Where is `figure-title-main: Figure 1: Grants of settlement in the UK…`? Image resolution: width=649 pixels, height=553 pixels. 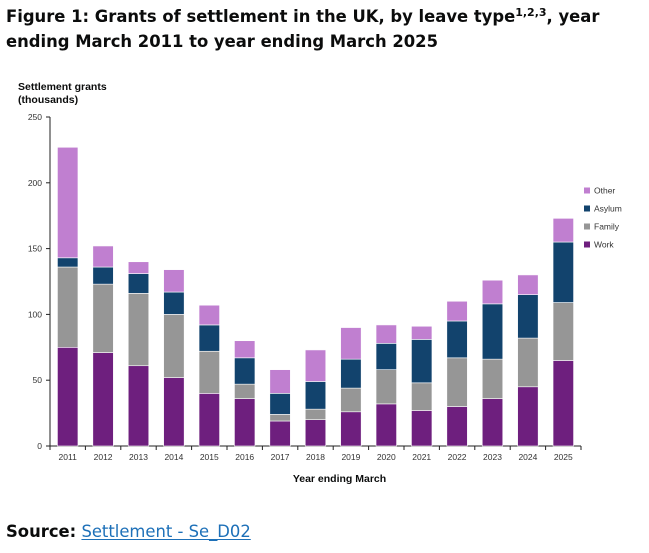
figure-title-main: Figure 1: Grants of settlement in the UK… is located at coordinates (261, 16).